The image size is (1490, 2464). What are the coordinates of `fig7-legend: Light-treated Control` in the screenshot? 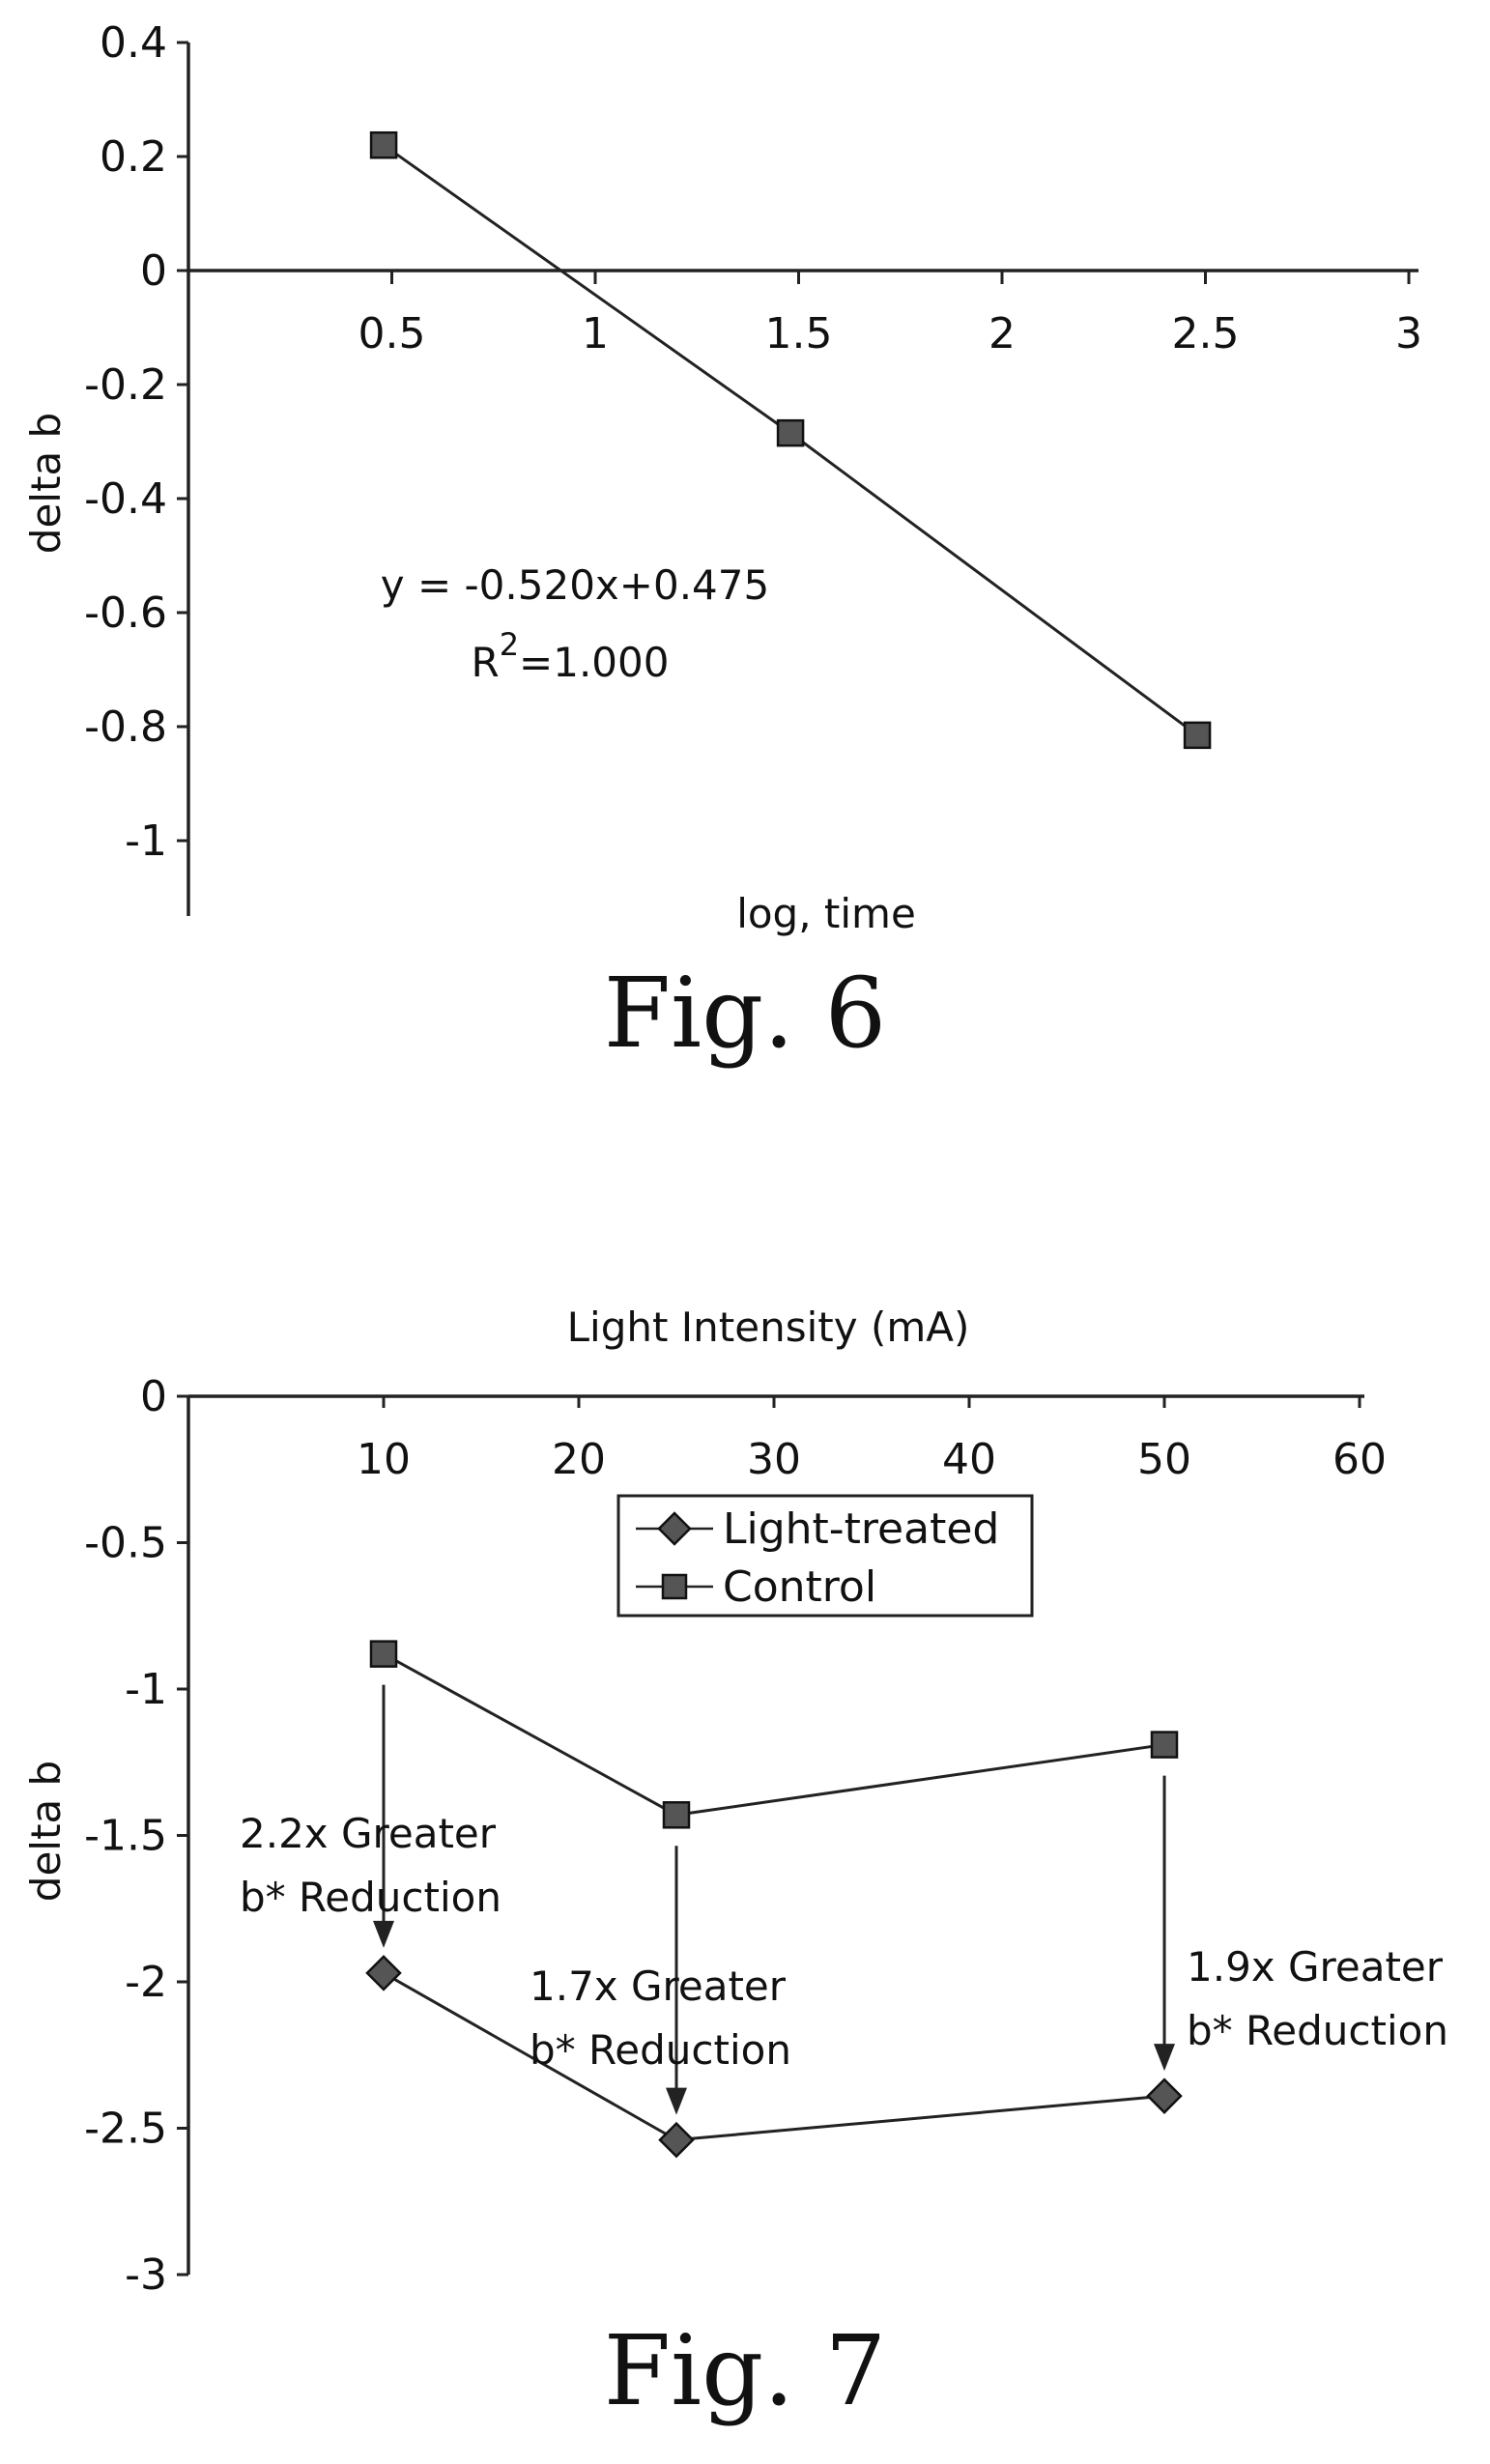 It's located at (825, 1556).